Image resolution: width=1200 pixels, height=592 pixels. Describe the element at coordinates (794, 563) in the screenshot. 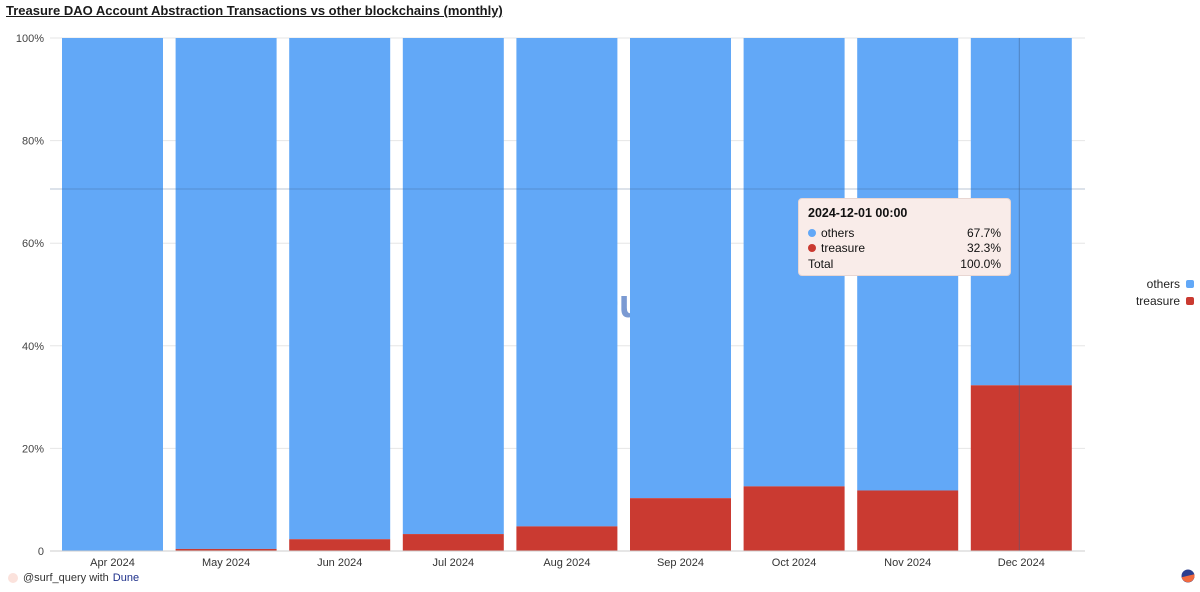

I see `x-tick-label: Oct 2024` at that location.